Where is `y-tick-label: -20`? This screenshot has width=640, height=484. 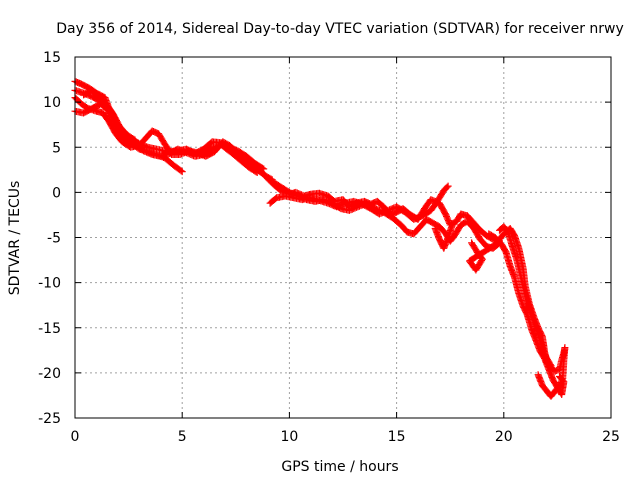
y-tick-label: -20 is located at coordinates (49, 374).